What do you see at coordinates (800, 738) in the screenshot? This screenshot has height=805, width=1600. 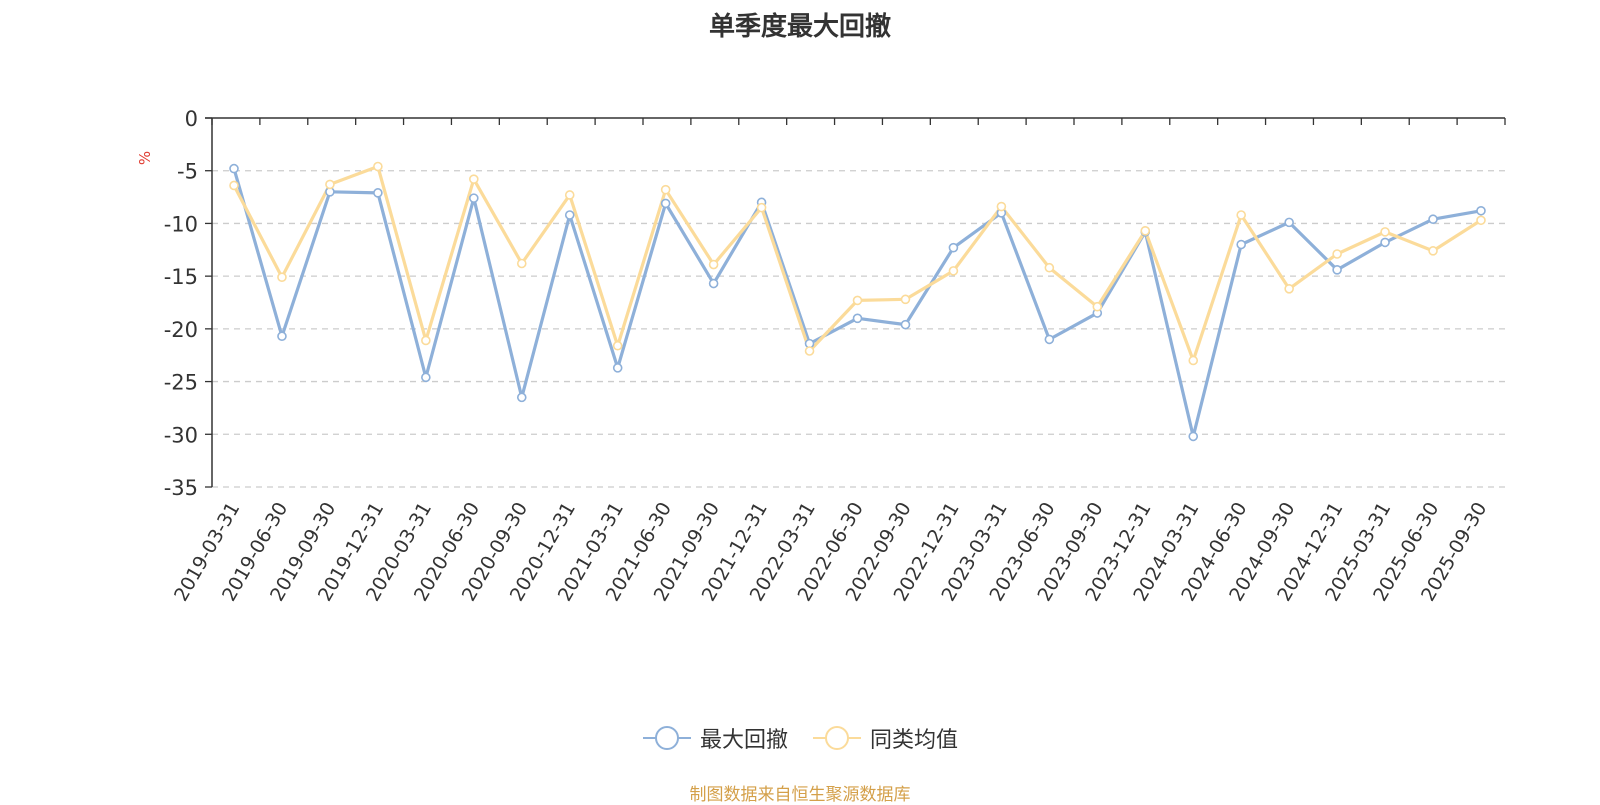 I see `legend: 最大回撤 同类均值` at bounding box center [800, 738].